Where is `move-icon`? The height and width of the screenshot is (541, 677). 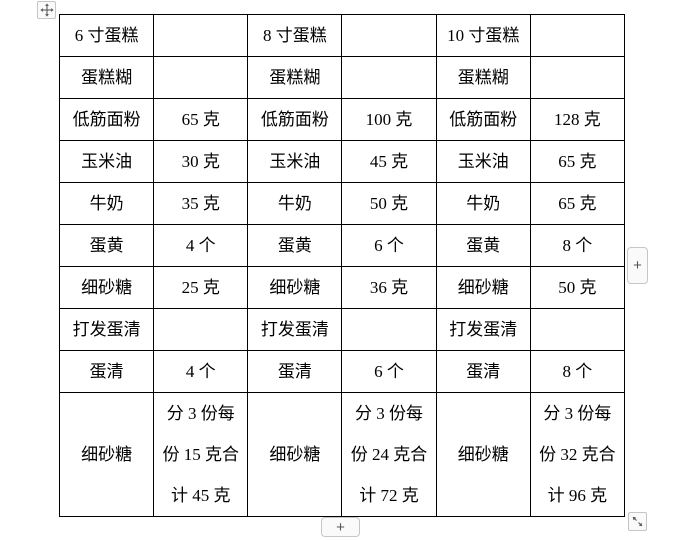 move-icon is located at coordinates (46, 10).